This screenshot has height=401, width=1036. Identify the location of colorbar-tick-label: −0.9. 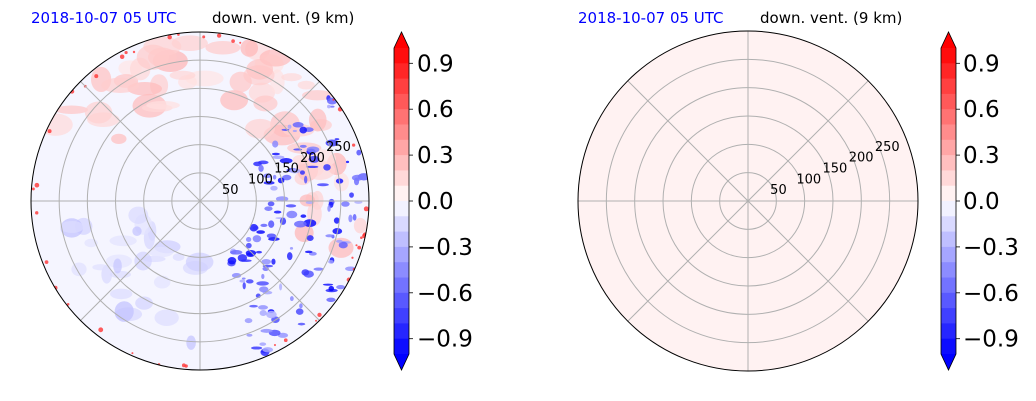
(445, 340).